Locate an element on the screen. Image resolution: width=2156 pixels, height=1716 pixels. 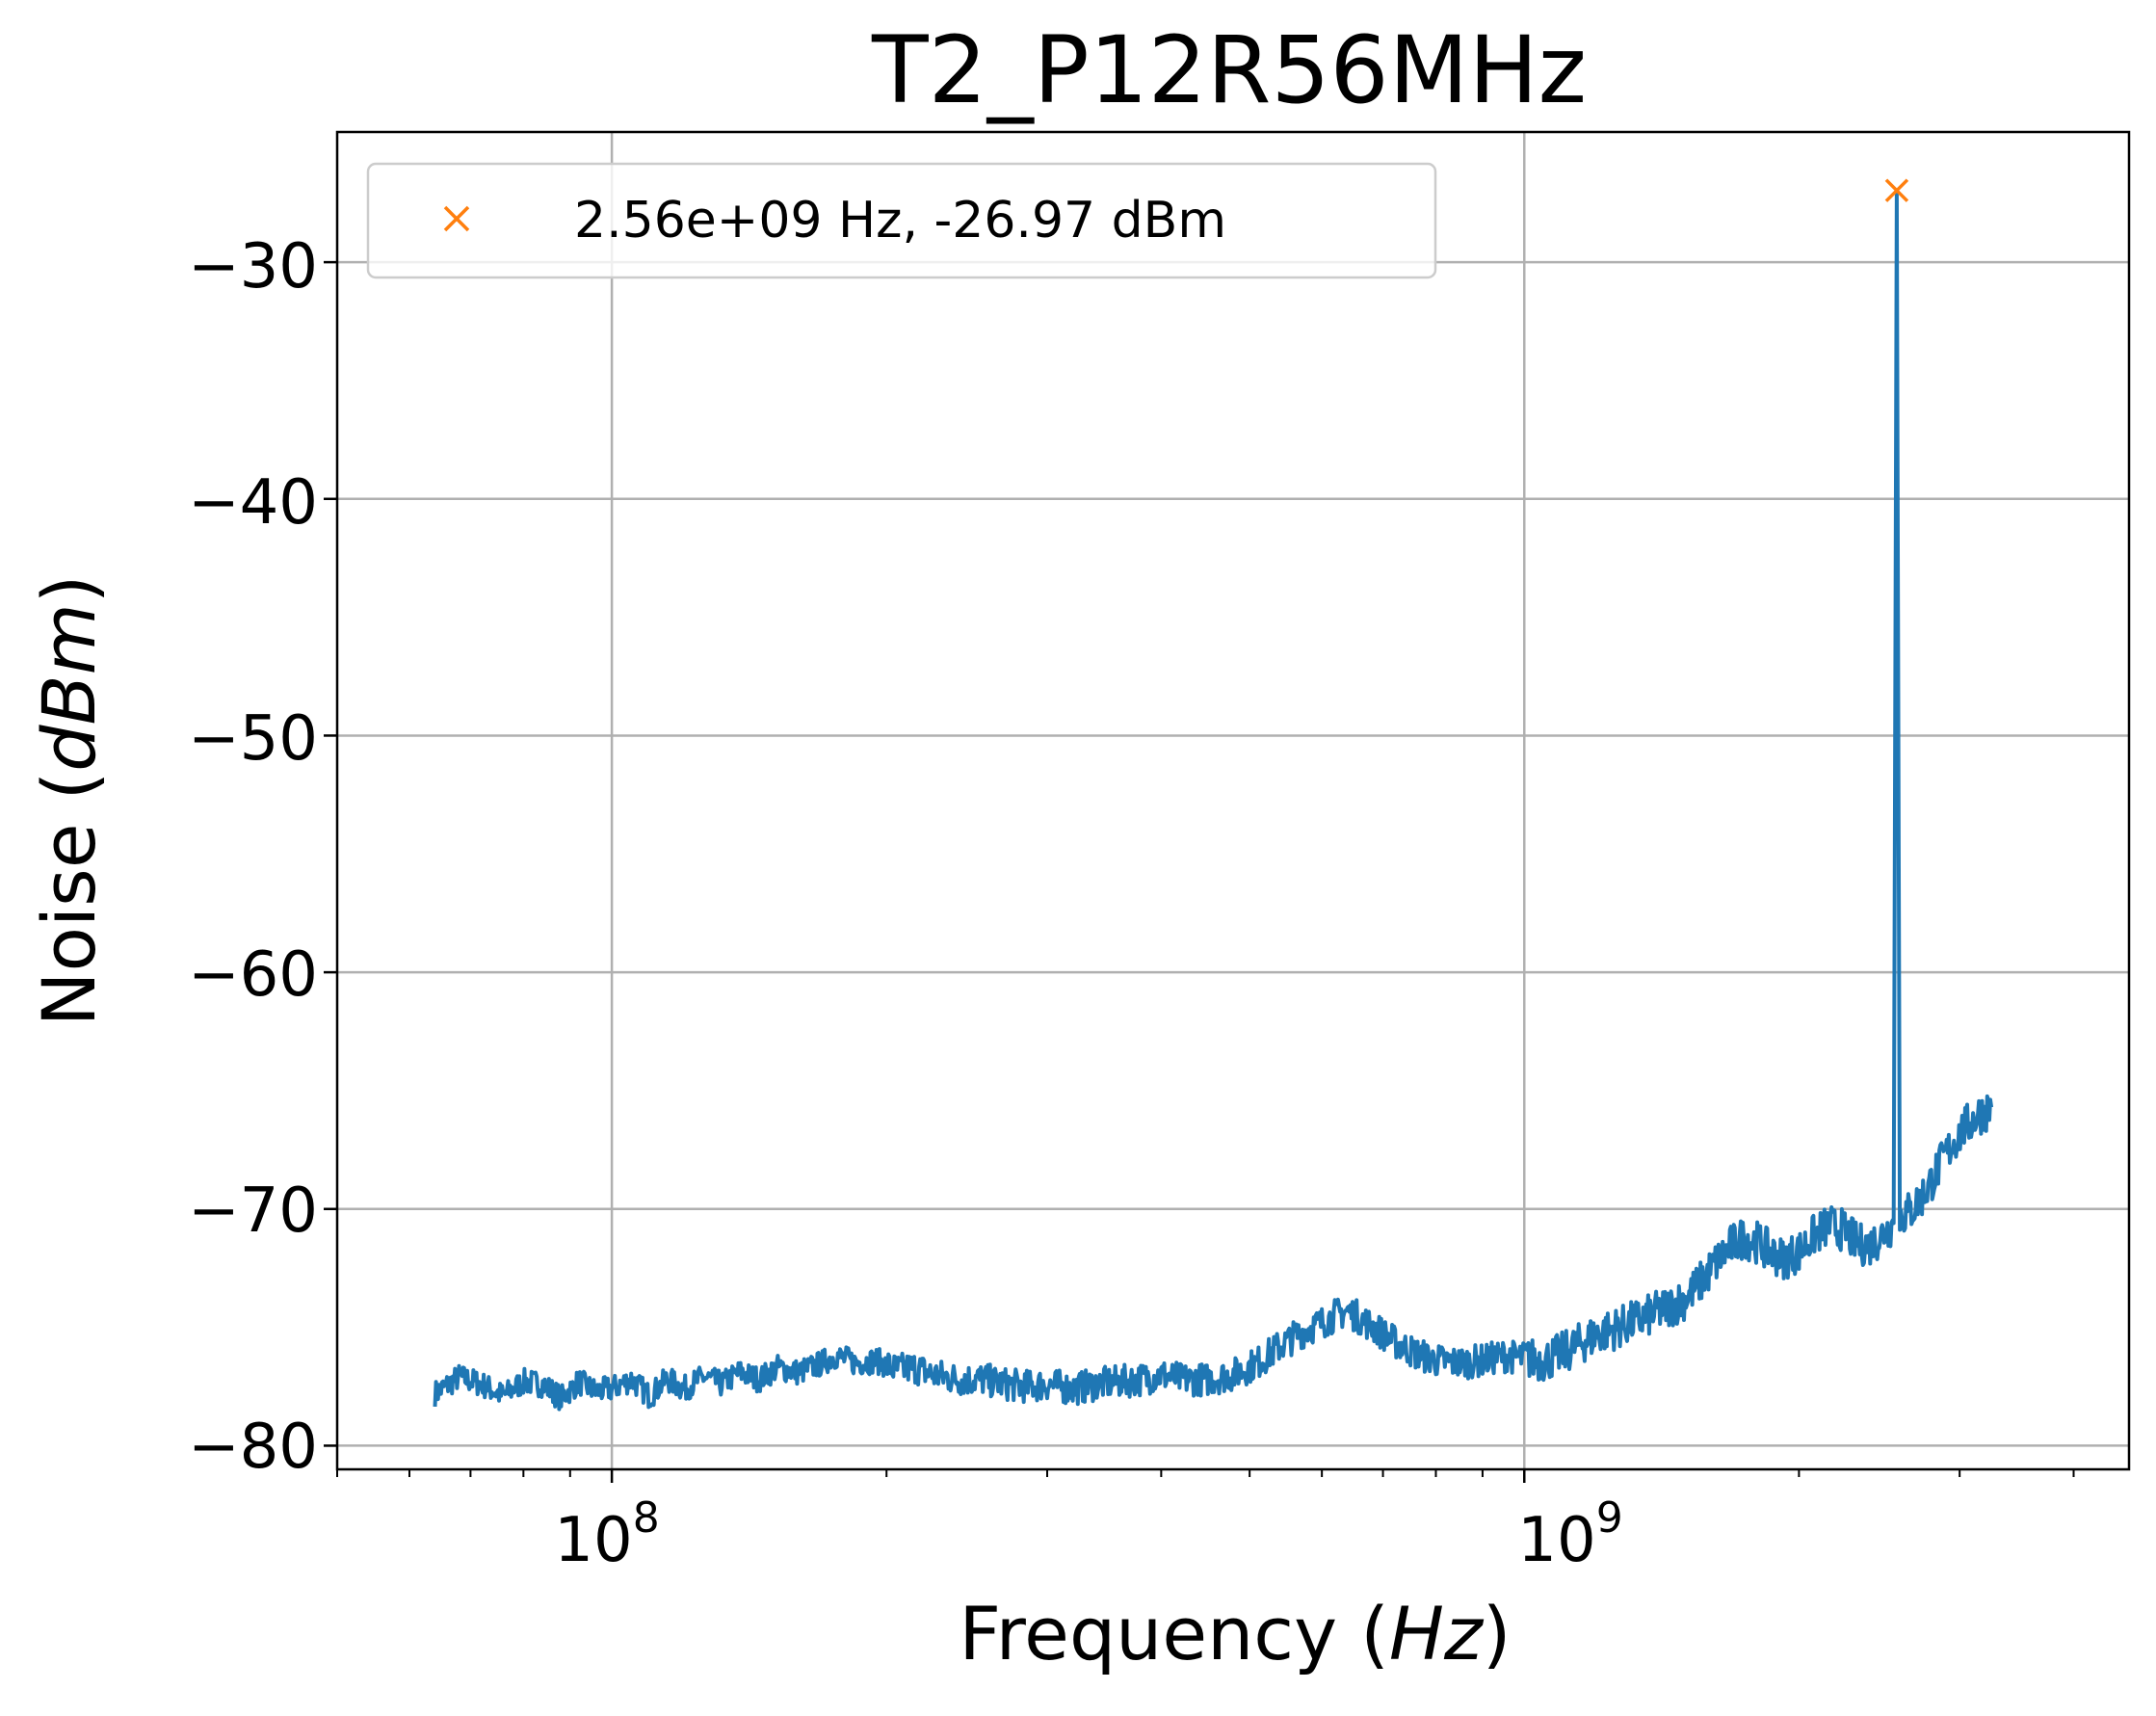
legend: 2.56e+09 Hz, -26.97 dBm is located at coordinates (902, 220).